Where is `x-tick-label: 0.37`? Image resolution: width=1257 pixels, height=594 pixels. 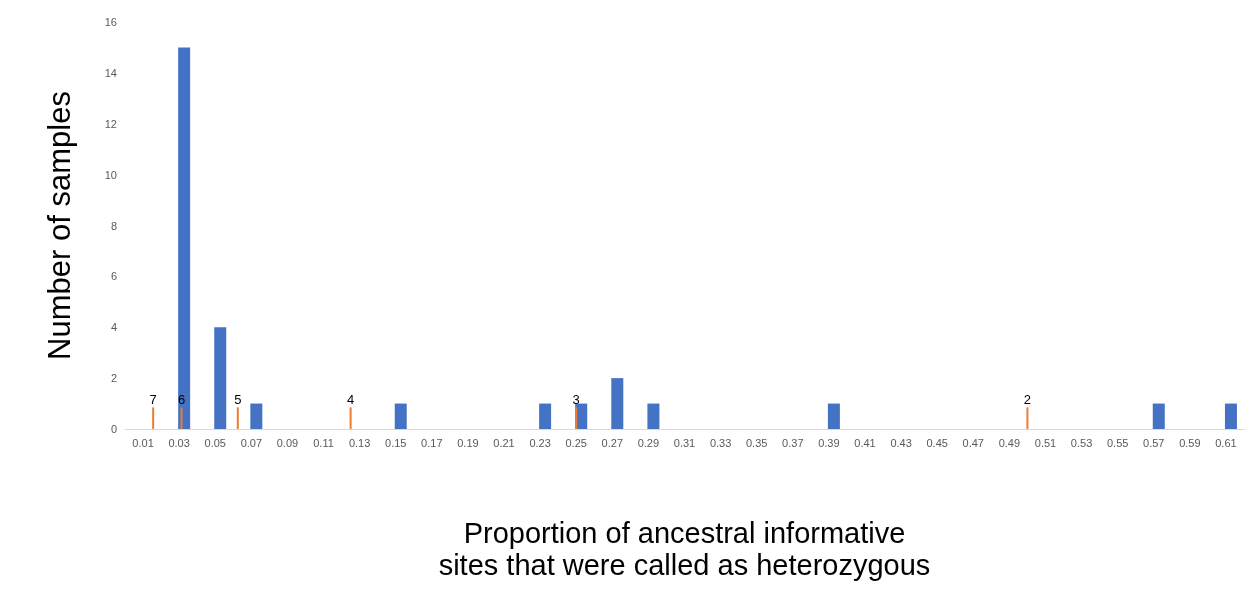 x-tick-label: 0.37 is located at coordinates (793, 442).